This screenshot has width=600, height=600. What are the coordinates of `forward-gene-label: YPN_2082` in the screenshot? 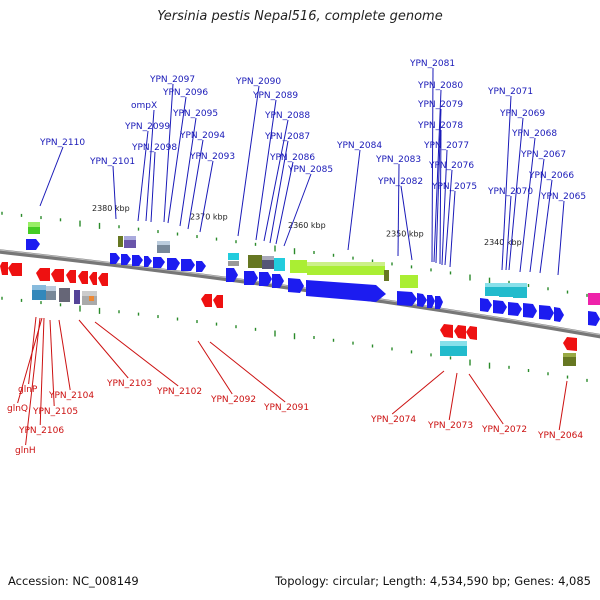 It's located at (400, 182).